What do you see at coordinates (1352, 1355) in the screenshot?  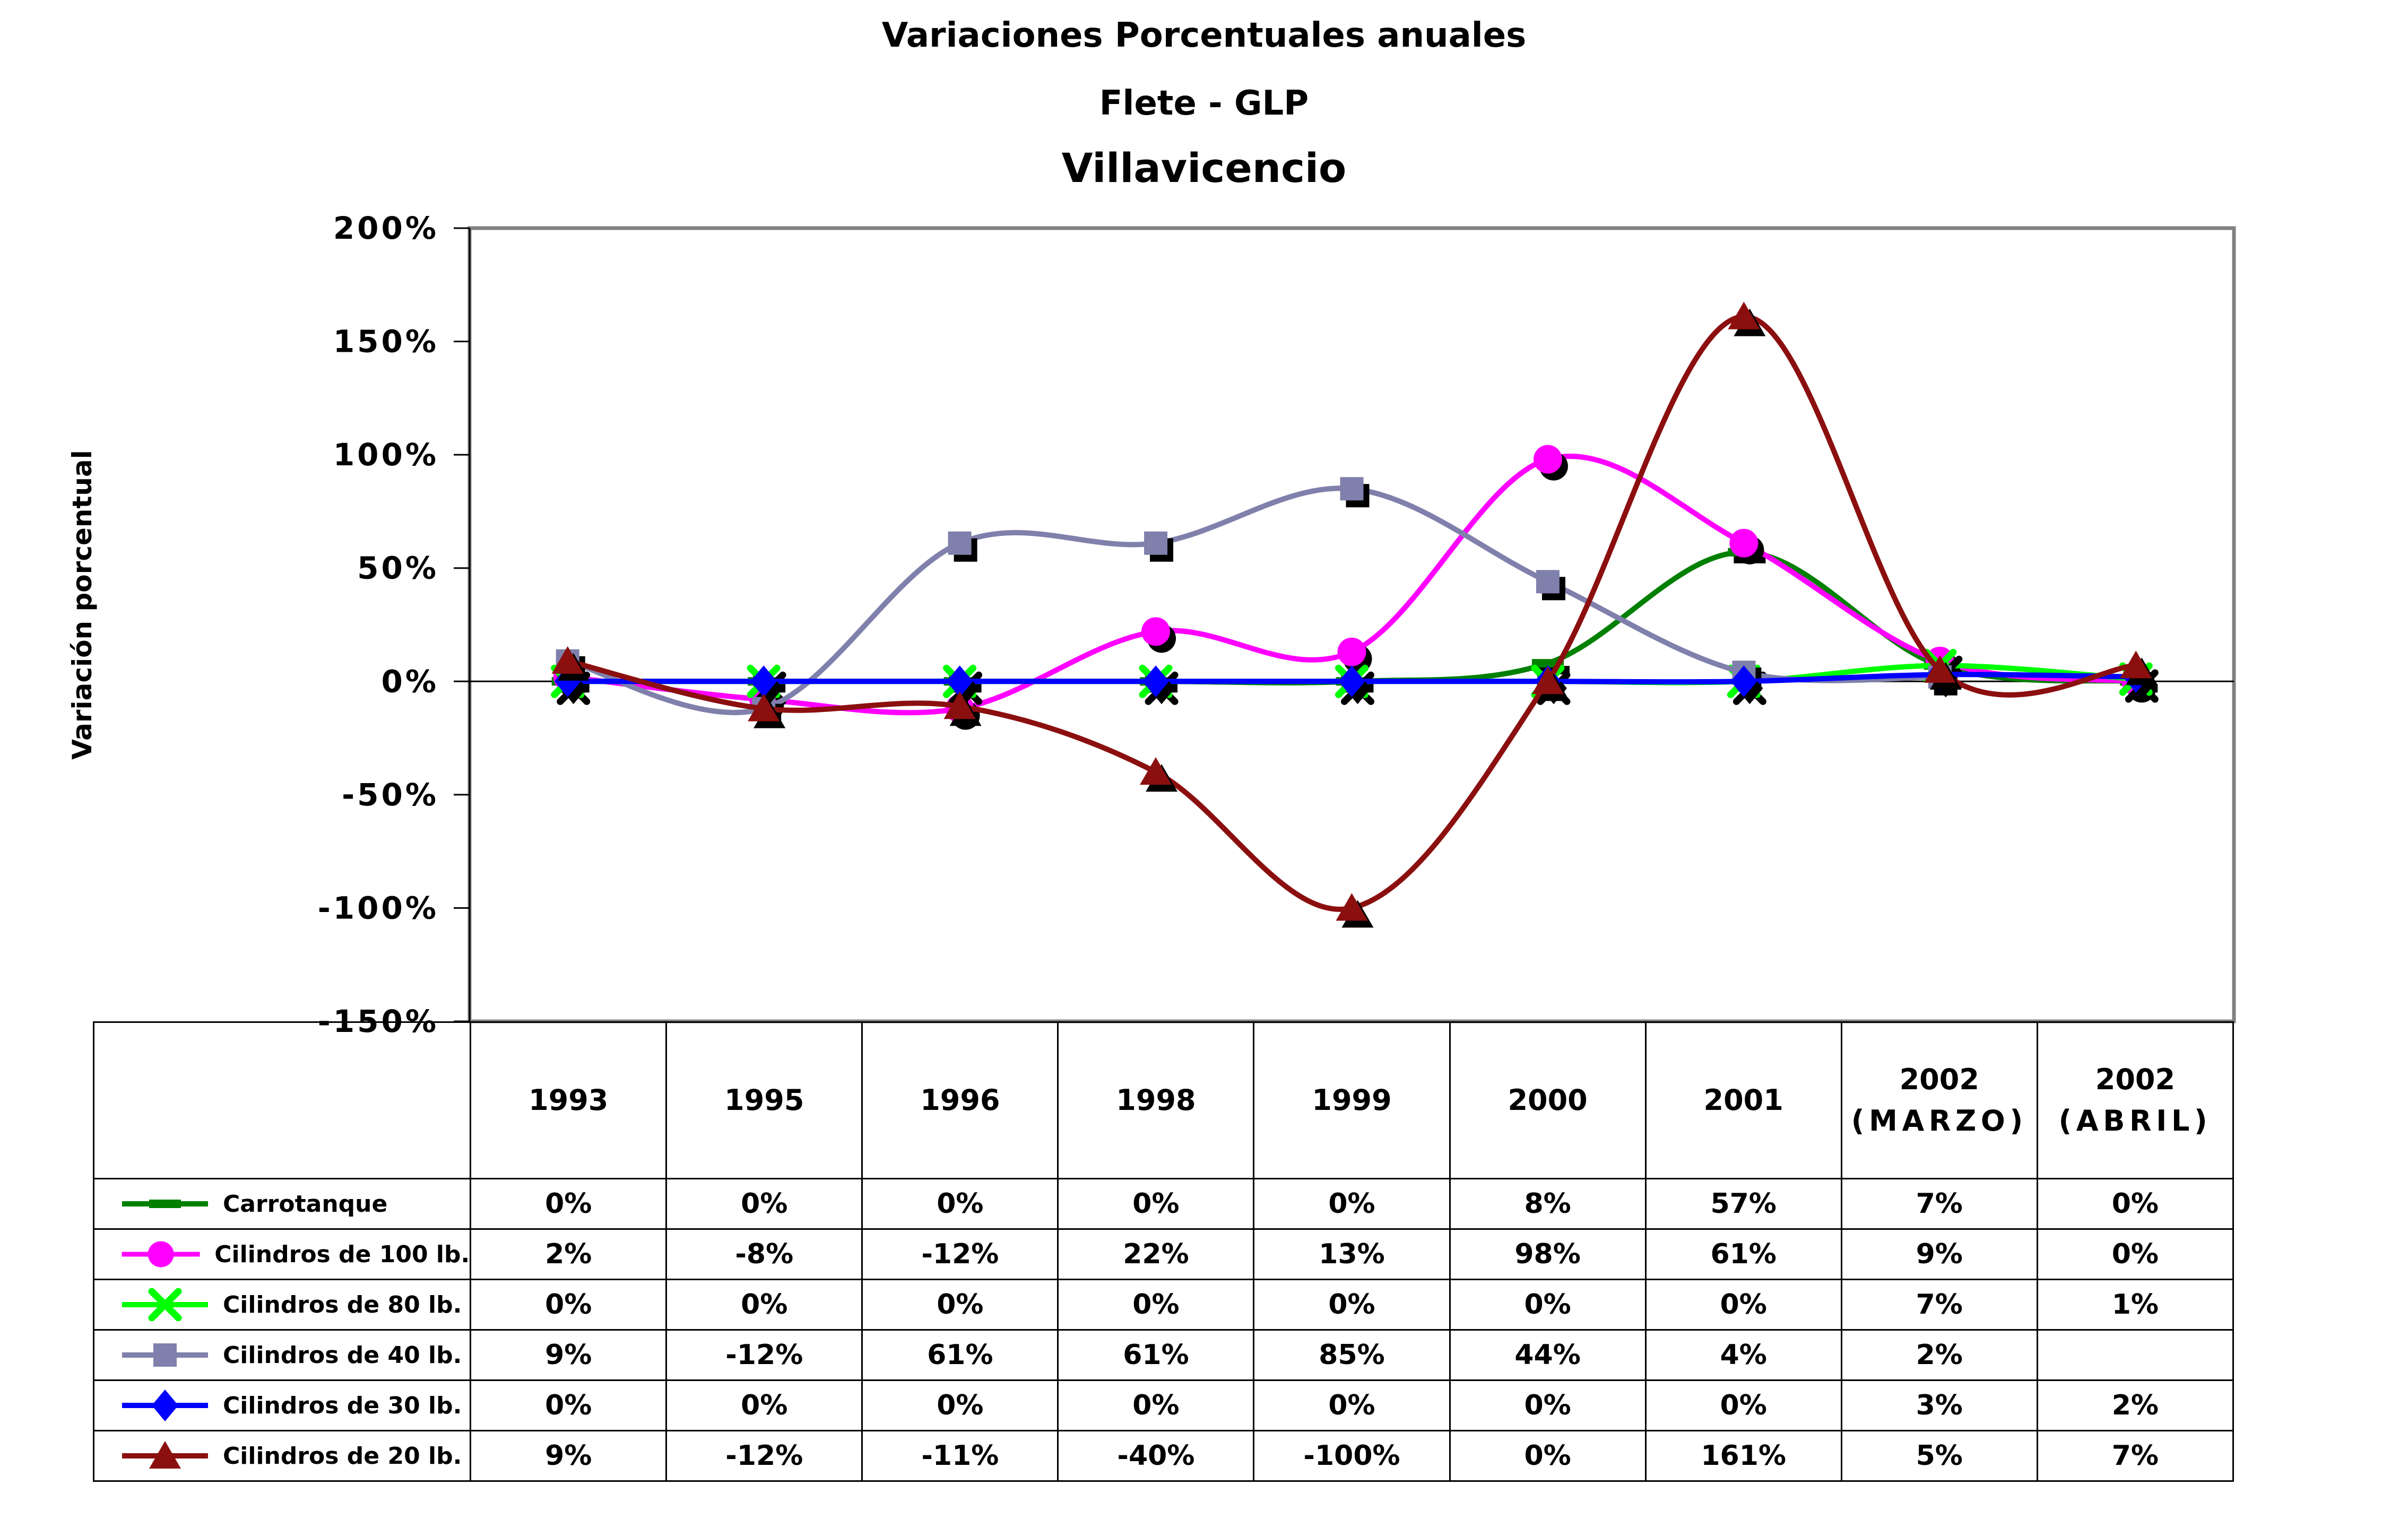 I see `value-cell-cilindros-40-4: 85%` at bounding box center [1352, 1355].